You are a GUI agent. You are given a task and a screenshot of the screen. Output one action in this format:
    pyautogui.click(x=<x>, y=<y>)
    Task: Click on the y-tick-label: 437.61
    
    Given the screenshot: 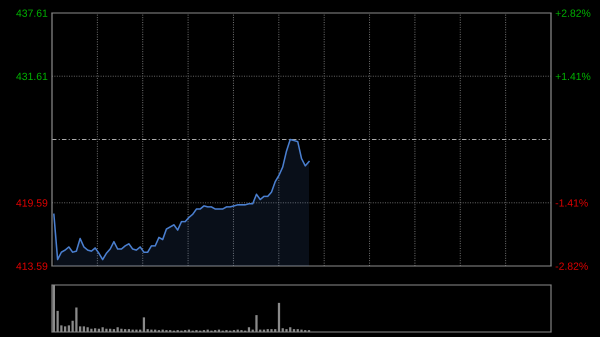 What is the action you would take?
    pyautogui.click(x=32, y=13)
    